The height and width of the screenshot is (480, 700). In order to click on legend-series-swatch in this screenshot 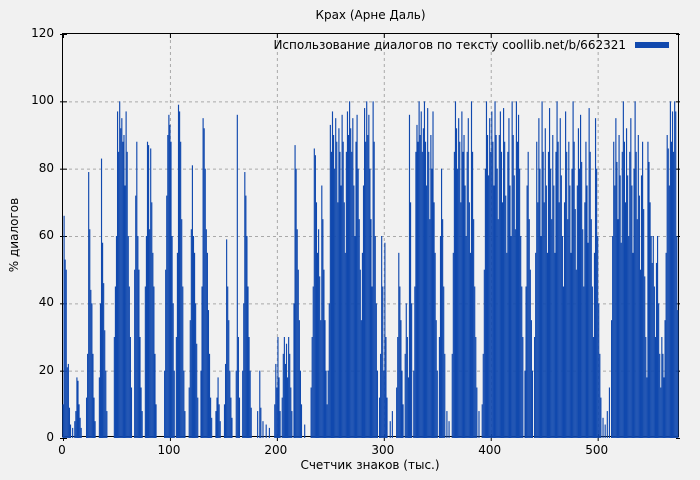, I will do `click(652, 45)`.